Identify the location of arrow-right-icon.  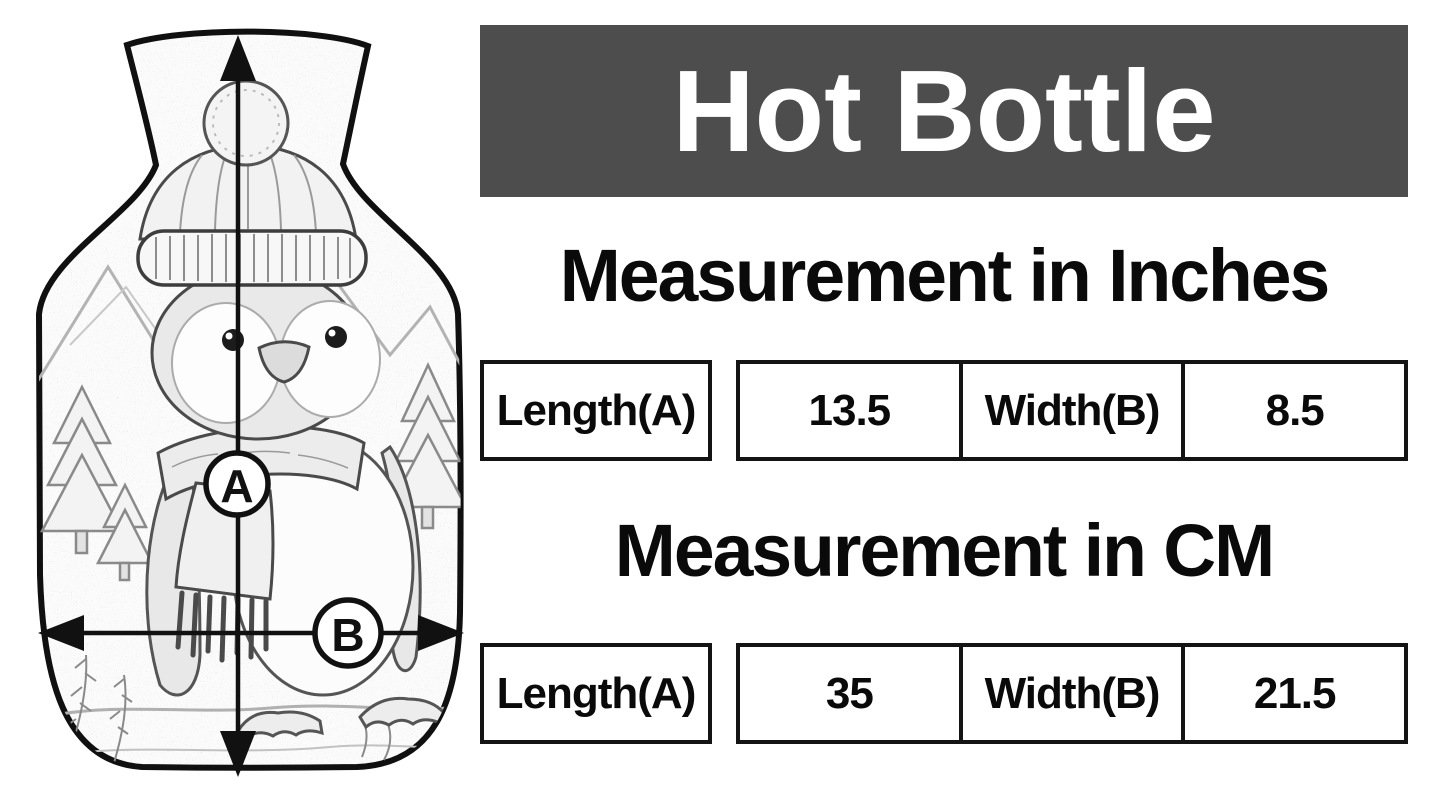
(441, 633).